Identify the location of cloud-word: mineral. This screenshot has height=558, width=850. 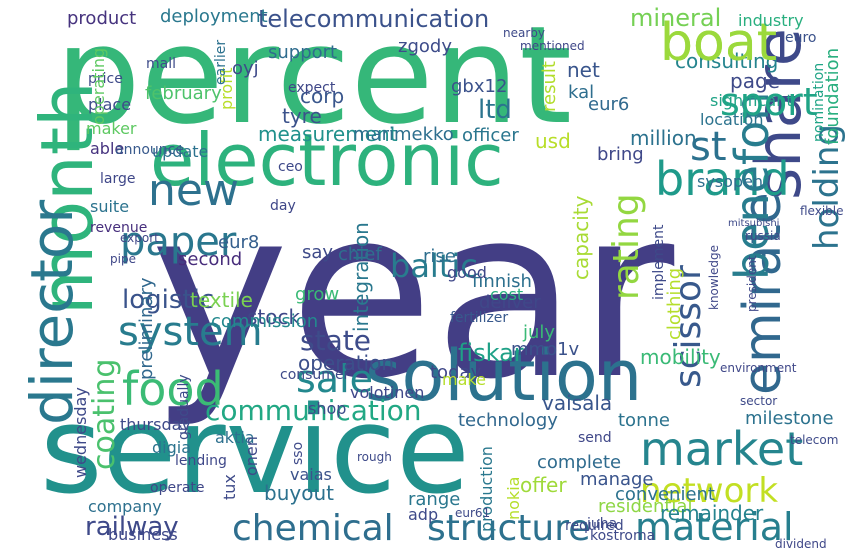
(675, 18).